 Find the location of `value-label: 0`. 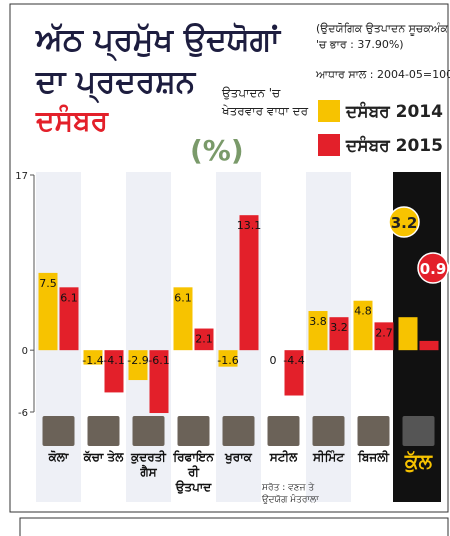

value-label: 0 is located at coordinates (273, 360).